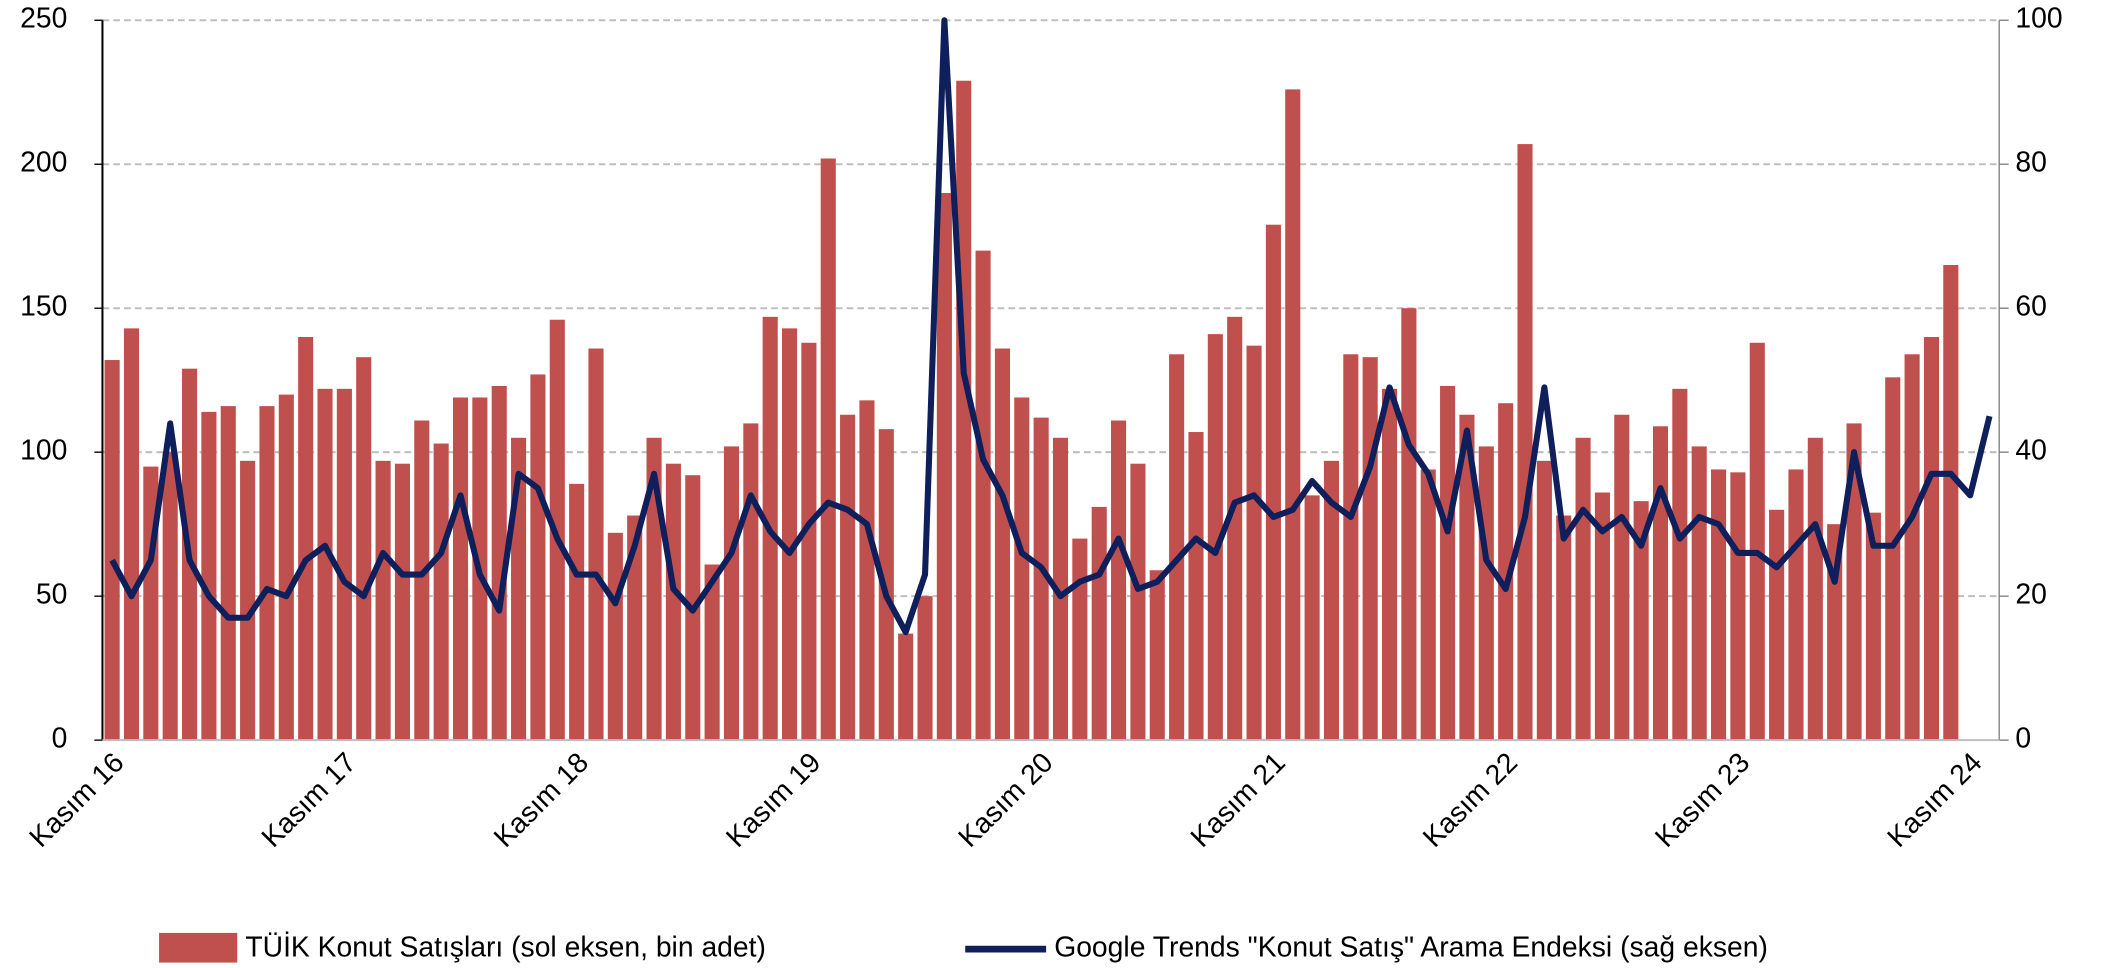  What do you see at coordinates (2023, 738) in the screenshot?
I see `y2-tick-label: 0` at bounding box center [2023, 738].